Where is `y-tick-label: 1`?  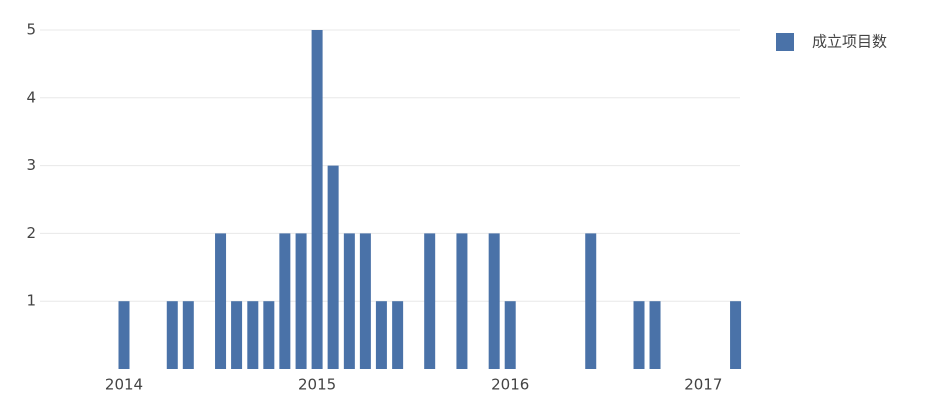
y-tick-label: 1 is located at coordinates (31, 301).